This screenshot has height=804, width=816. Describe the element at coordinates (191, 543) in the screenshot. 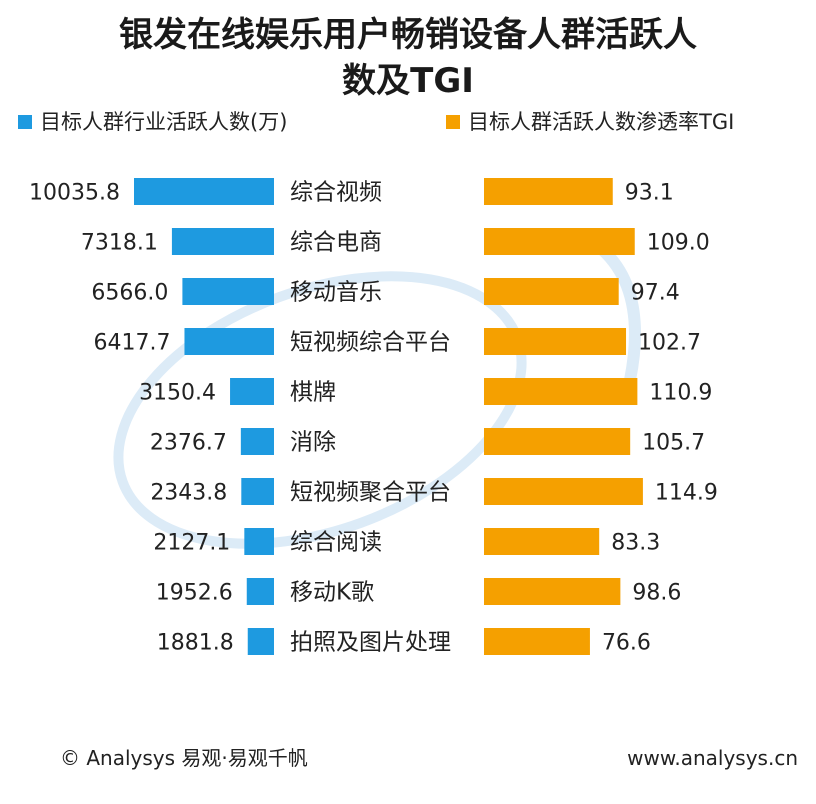

I see `left-value-label: 2127.1` at that location.